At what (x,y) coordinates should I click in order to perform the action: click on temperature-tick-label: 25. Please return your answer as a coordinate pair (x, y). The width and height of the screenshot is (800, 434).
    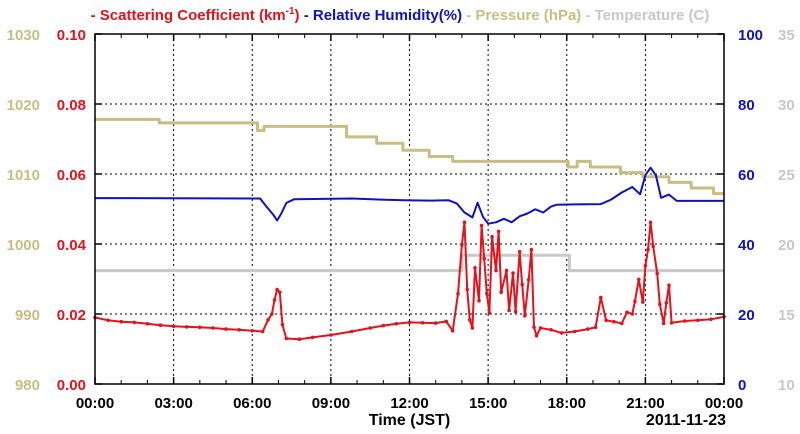
    Looking at the image, I should click on (786, 175).